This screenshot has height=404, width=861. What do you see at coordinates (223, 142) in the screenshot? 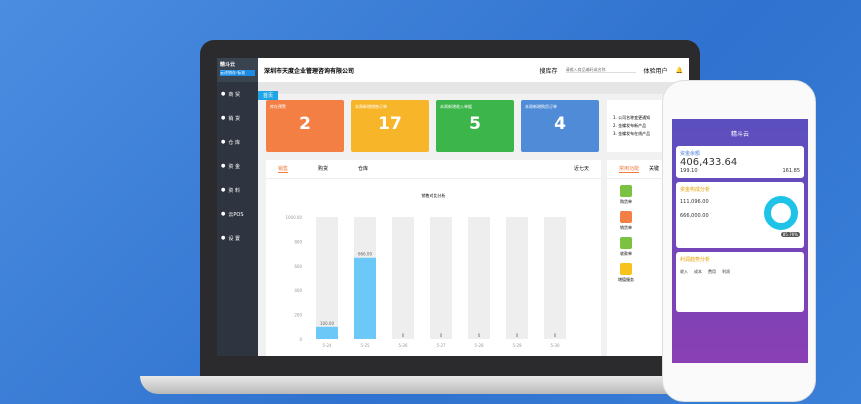
I see `warehouse-icon: ●` at bounding box center [223, 142].